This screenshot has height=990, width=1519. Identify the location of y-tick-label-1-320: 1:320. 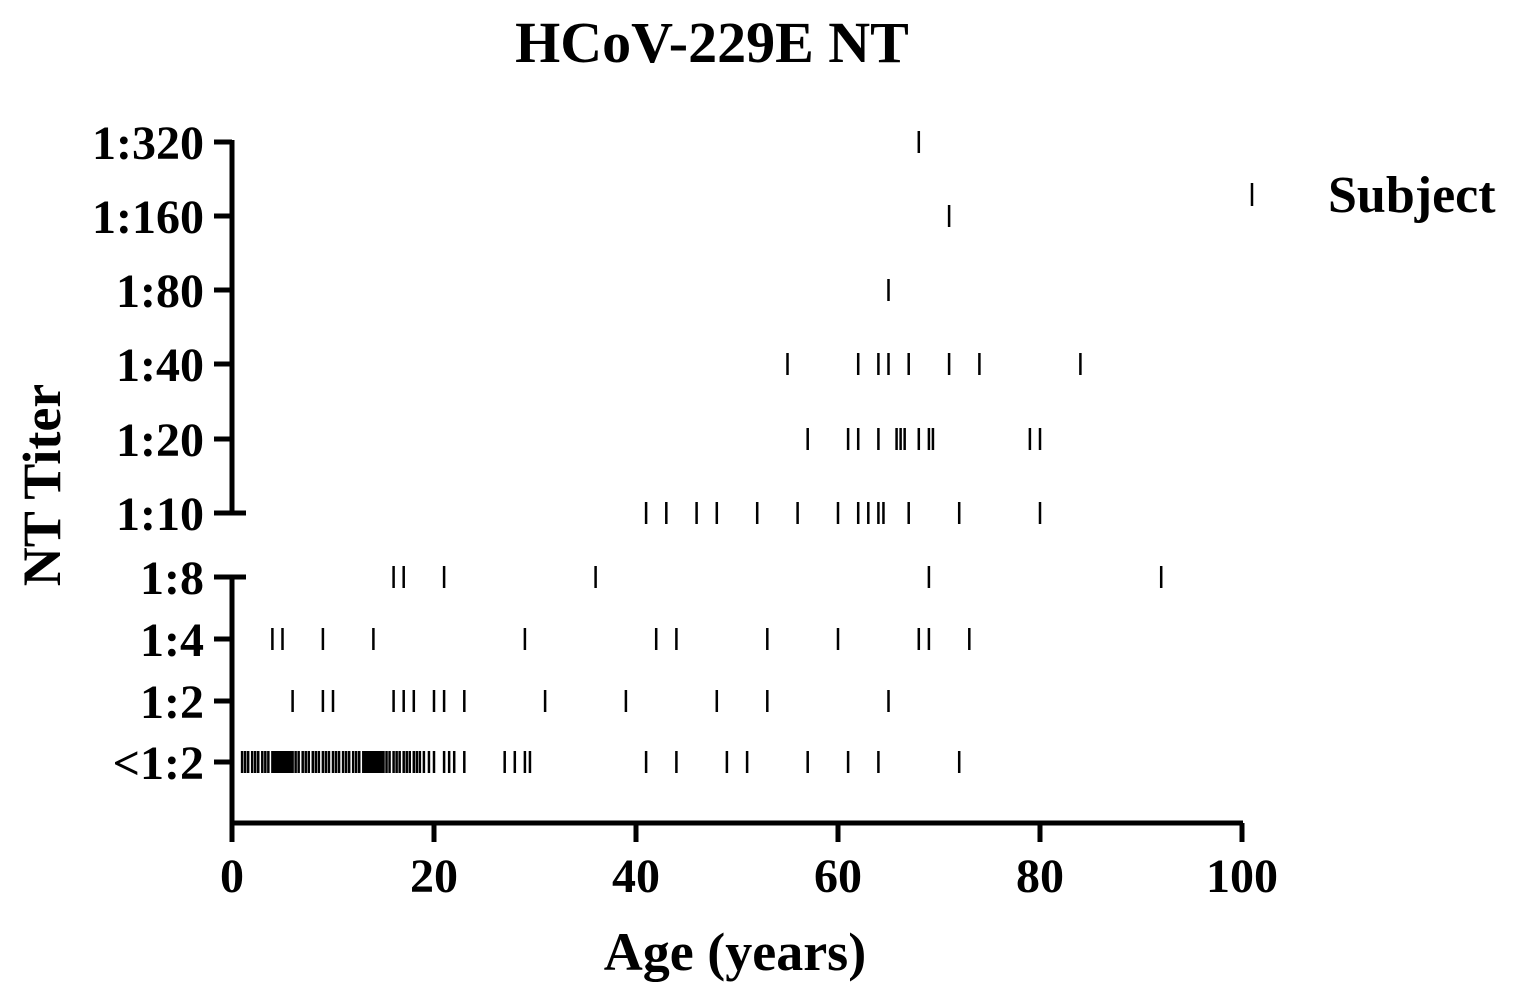
(148, 143).